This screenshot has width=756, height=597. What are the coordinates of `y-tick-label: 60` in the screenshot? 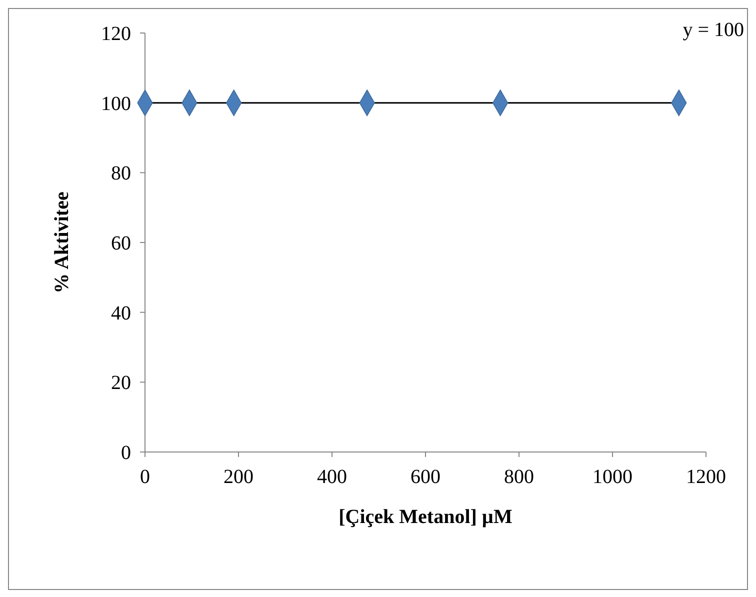 It's located at (121, 243).